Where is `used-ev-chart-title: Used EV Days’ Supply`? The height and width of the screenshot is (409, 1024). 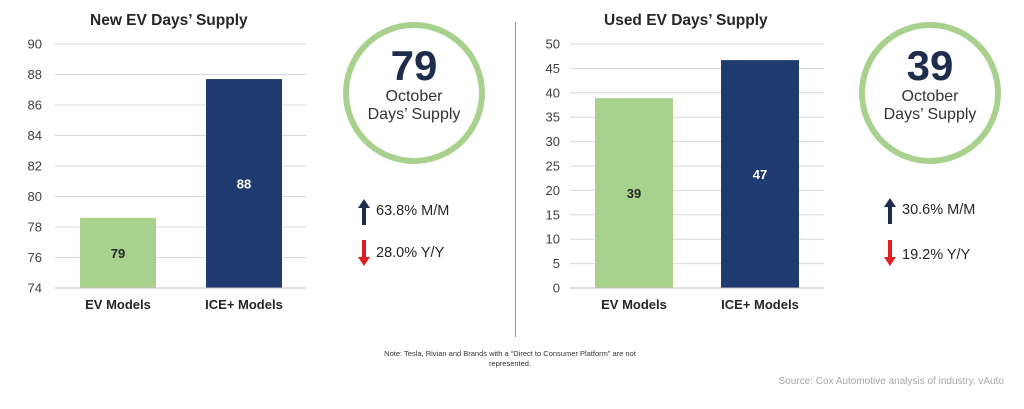 used-ev-chart-title: Used EV Days’ Supply is located at coordinates (686, 20).